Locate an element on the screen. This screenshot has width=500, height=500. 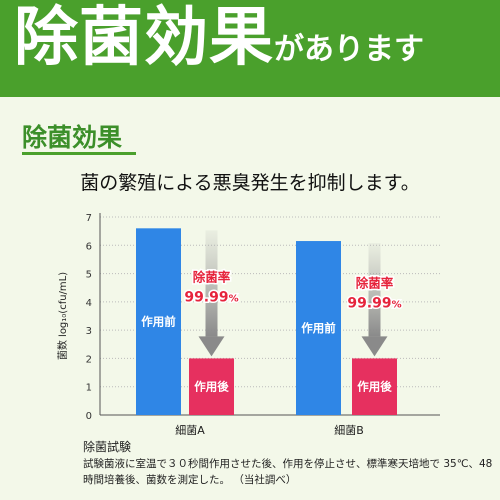
y-axis-label: 菌数 log₁₀(cfu/mL) is located at coordinates (62, 316).